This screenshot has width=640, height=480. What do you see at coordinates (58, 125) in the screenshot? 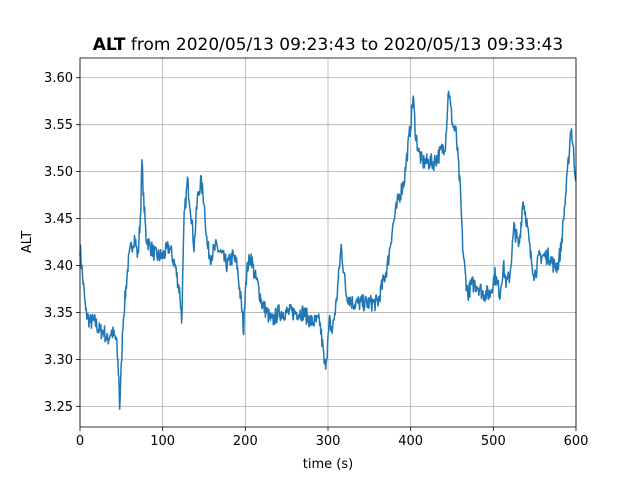
I see `y-tick-label: 3.55` at bounding box center [58, 125].